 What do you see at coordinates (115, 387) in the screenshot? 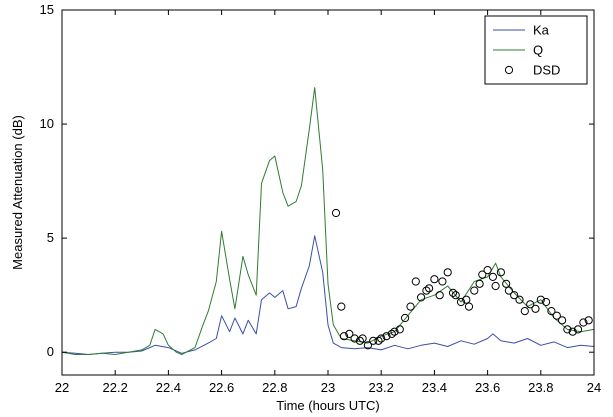
I see `x-tick-label: 22.2` at bounding box center [115, 387].